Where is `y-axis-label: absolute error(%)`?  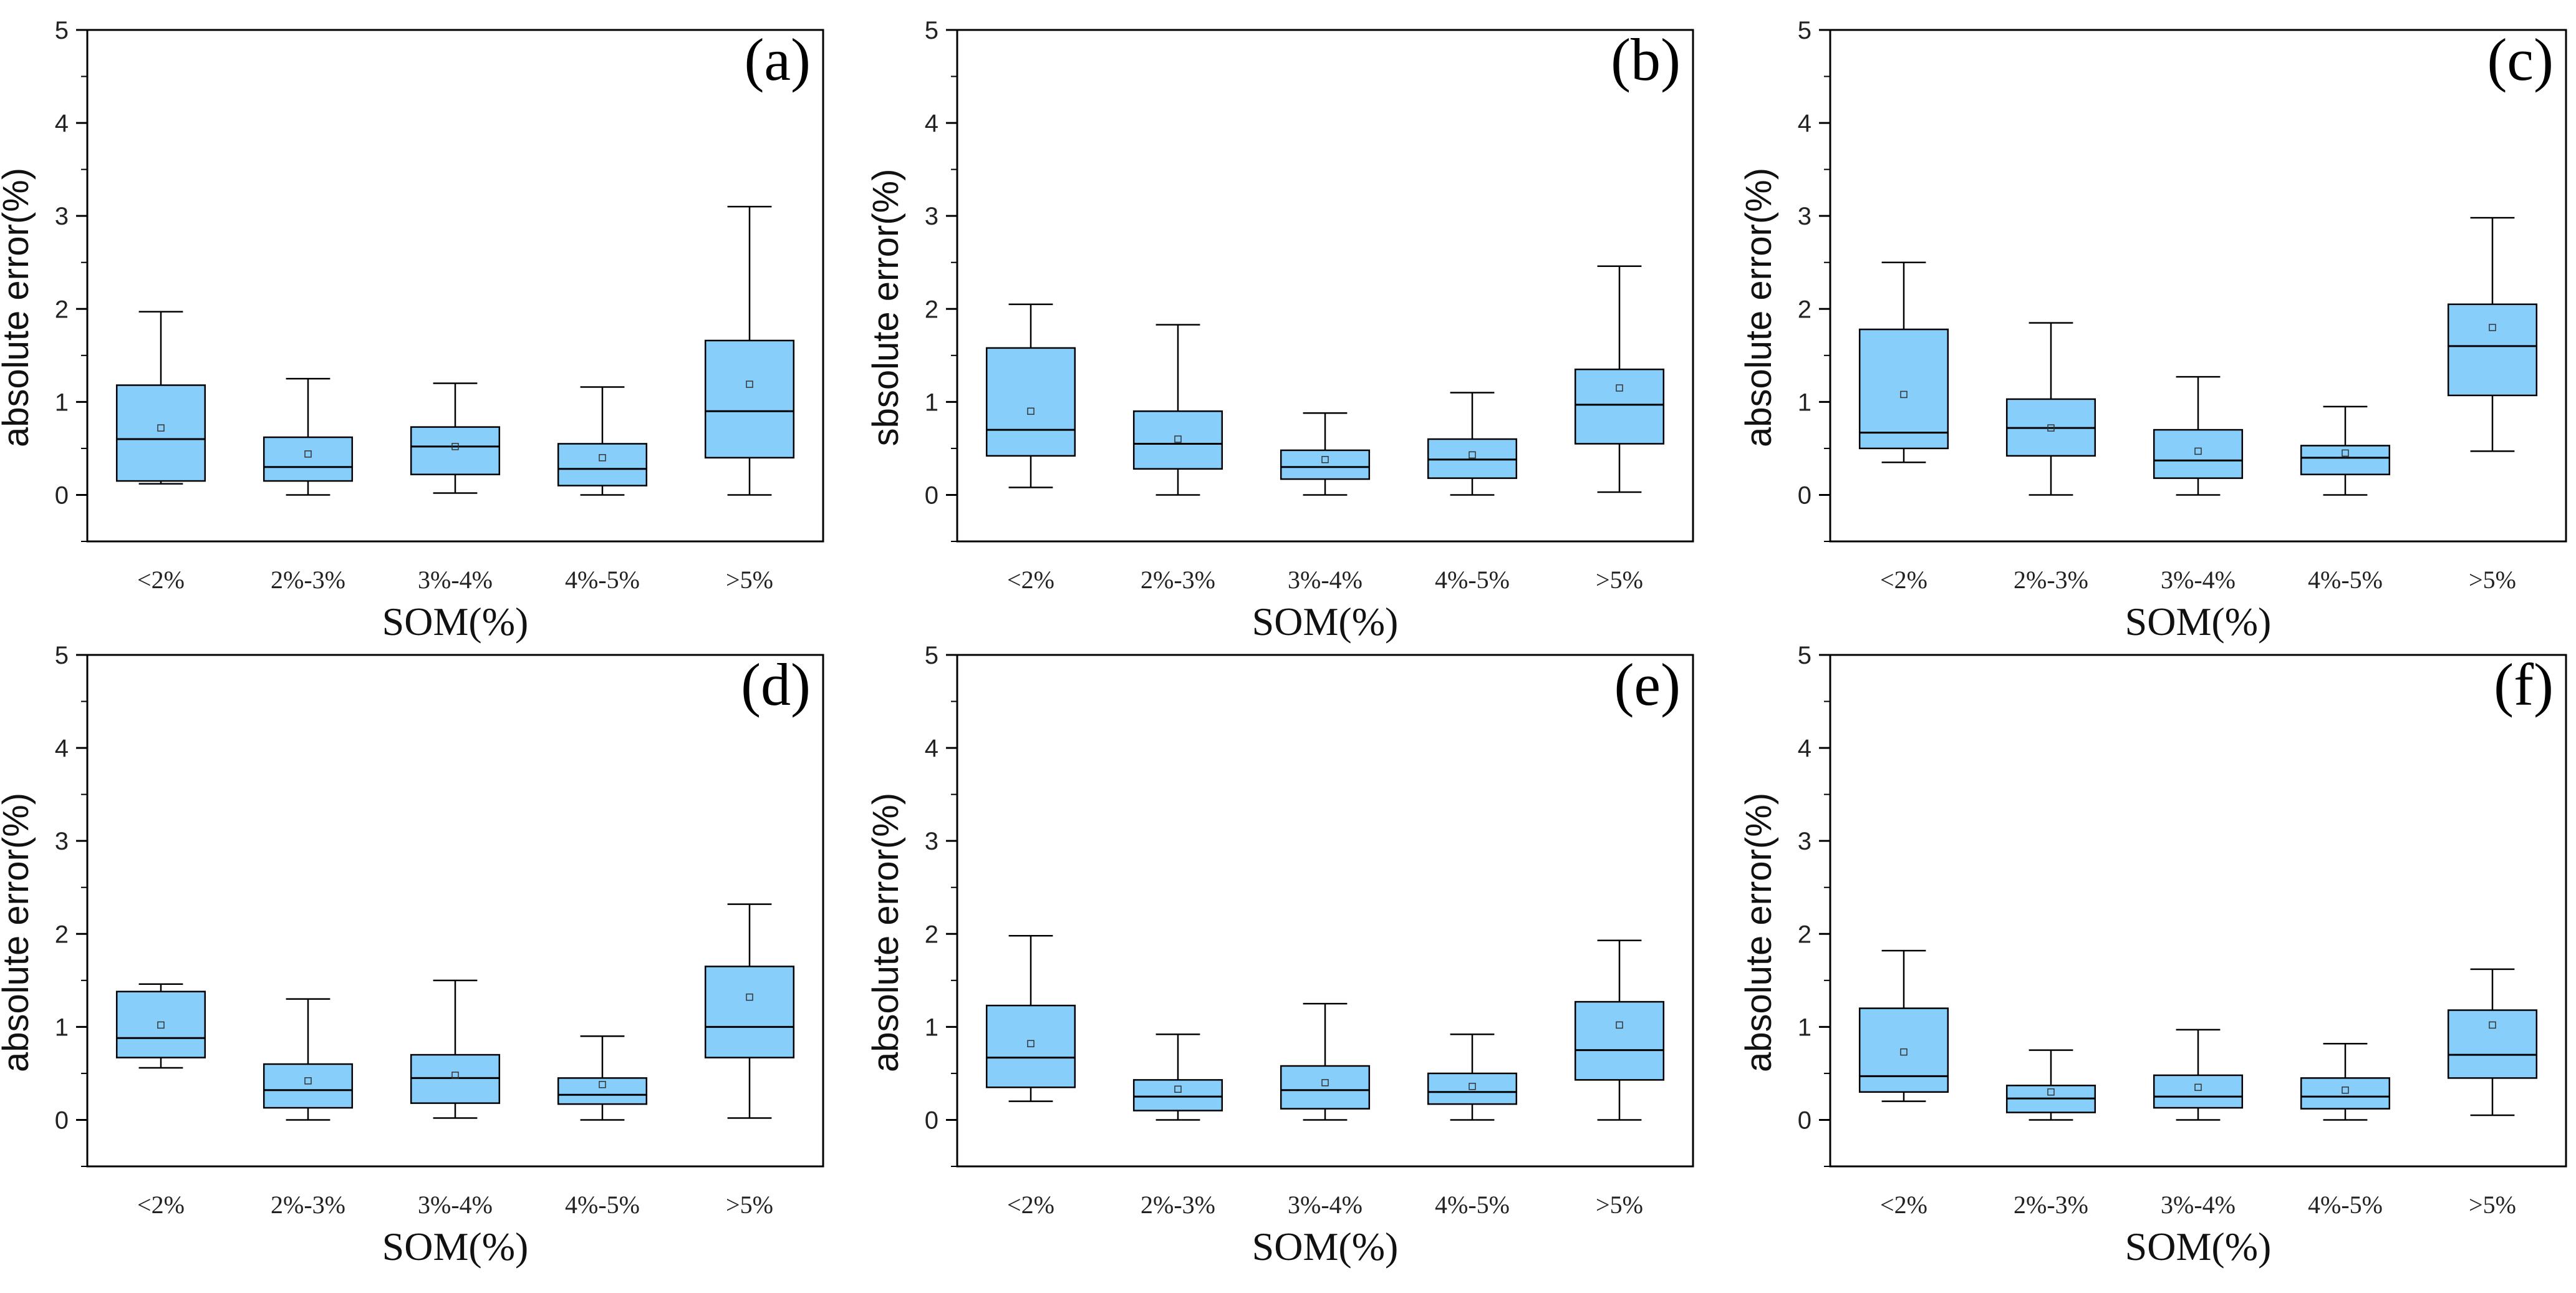
y-axis-label: absolute error(%) is located at coordinates (1759, 307).